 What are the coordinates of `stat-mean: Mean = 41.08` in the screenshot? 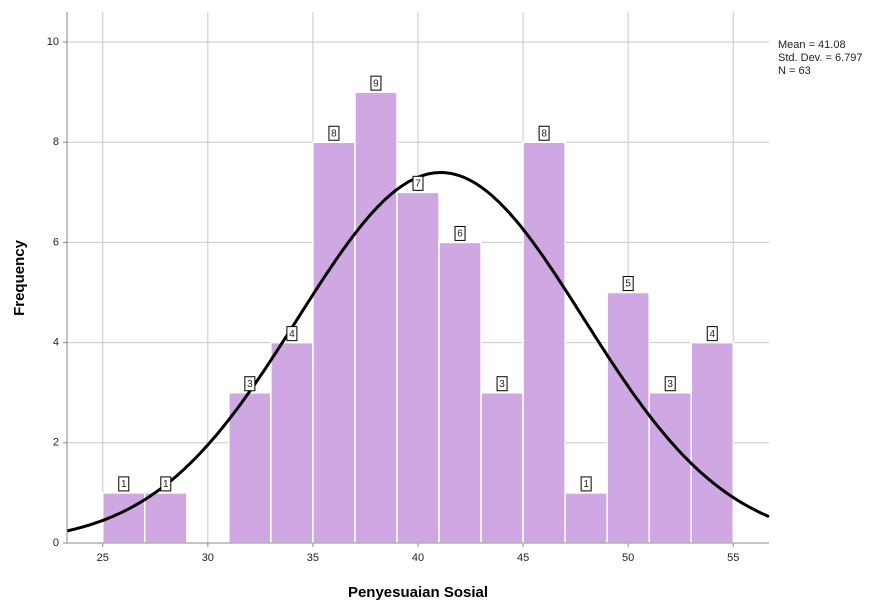 It's located at (812, 45).